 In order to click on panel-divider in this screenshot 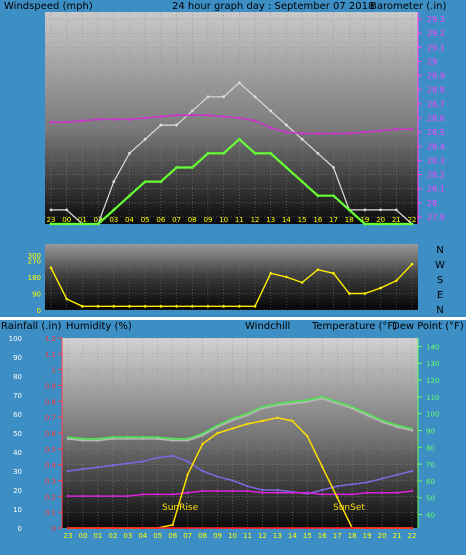, I will do `click(233, 318)`.